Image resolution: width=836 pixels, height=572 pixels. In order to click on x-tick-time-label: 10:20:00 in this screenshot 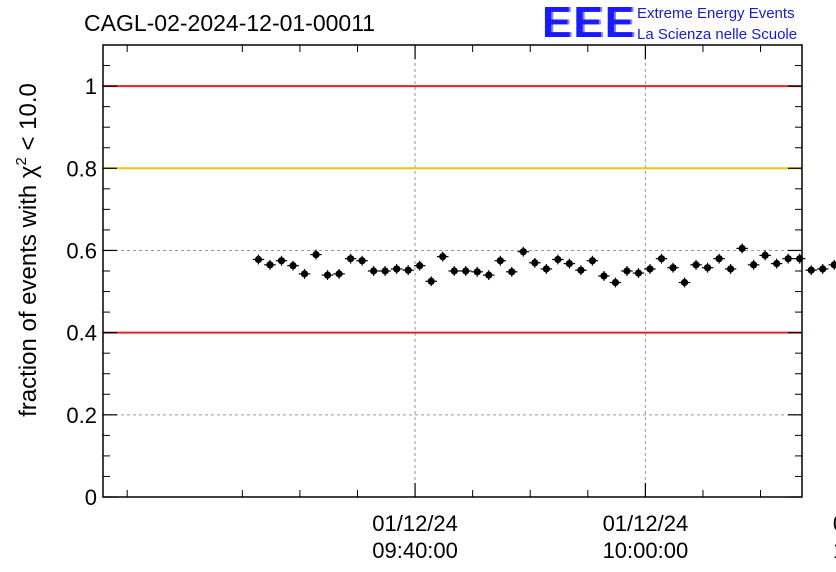, I will do `click(834, 550)`.